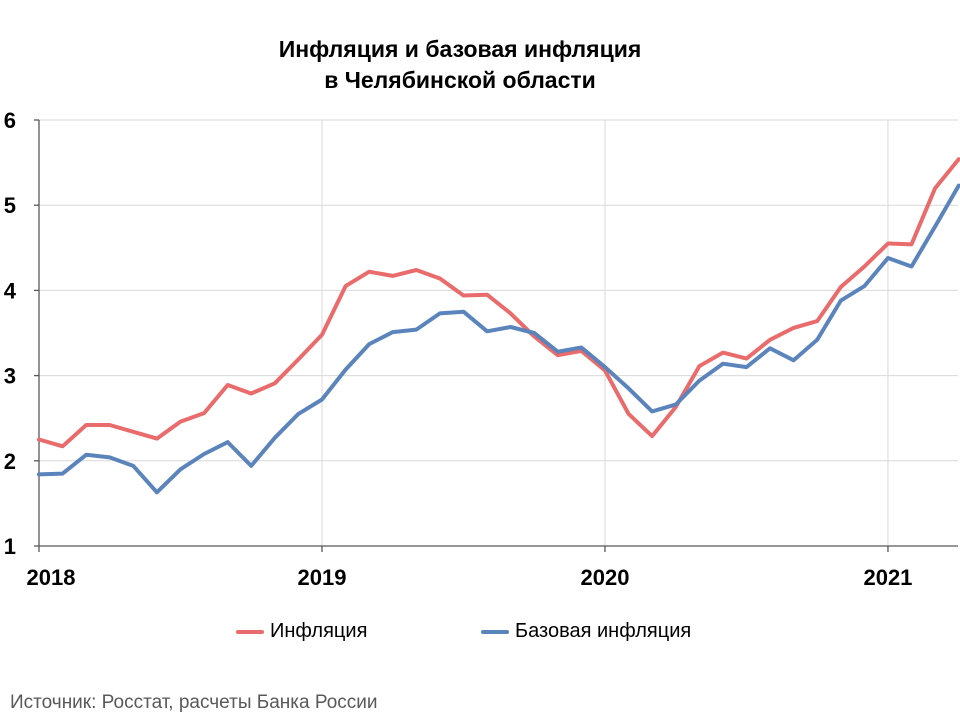 Image resolution: width=960 pixels, height=720 pixels. Describe the element at coordinates (460, 49) in the screenshot. I see `chart-title-line-1: Инфляция и базовая инфляция` at that location.